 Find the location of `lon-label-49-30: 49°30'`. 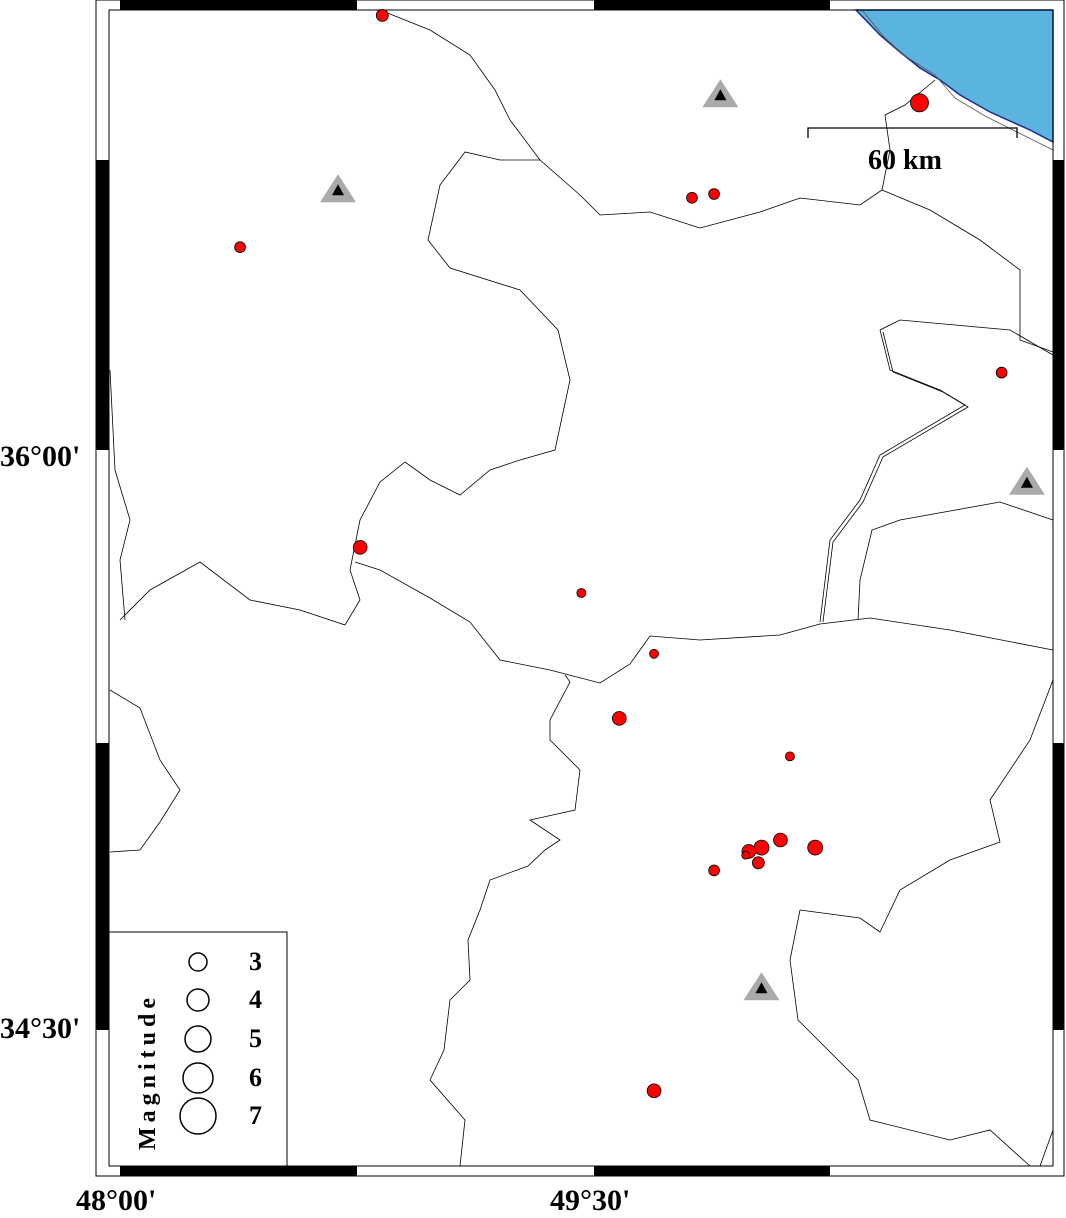

lon-label-49-30: 49°30' is located at coordinates (590, 1200).